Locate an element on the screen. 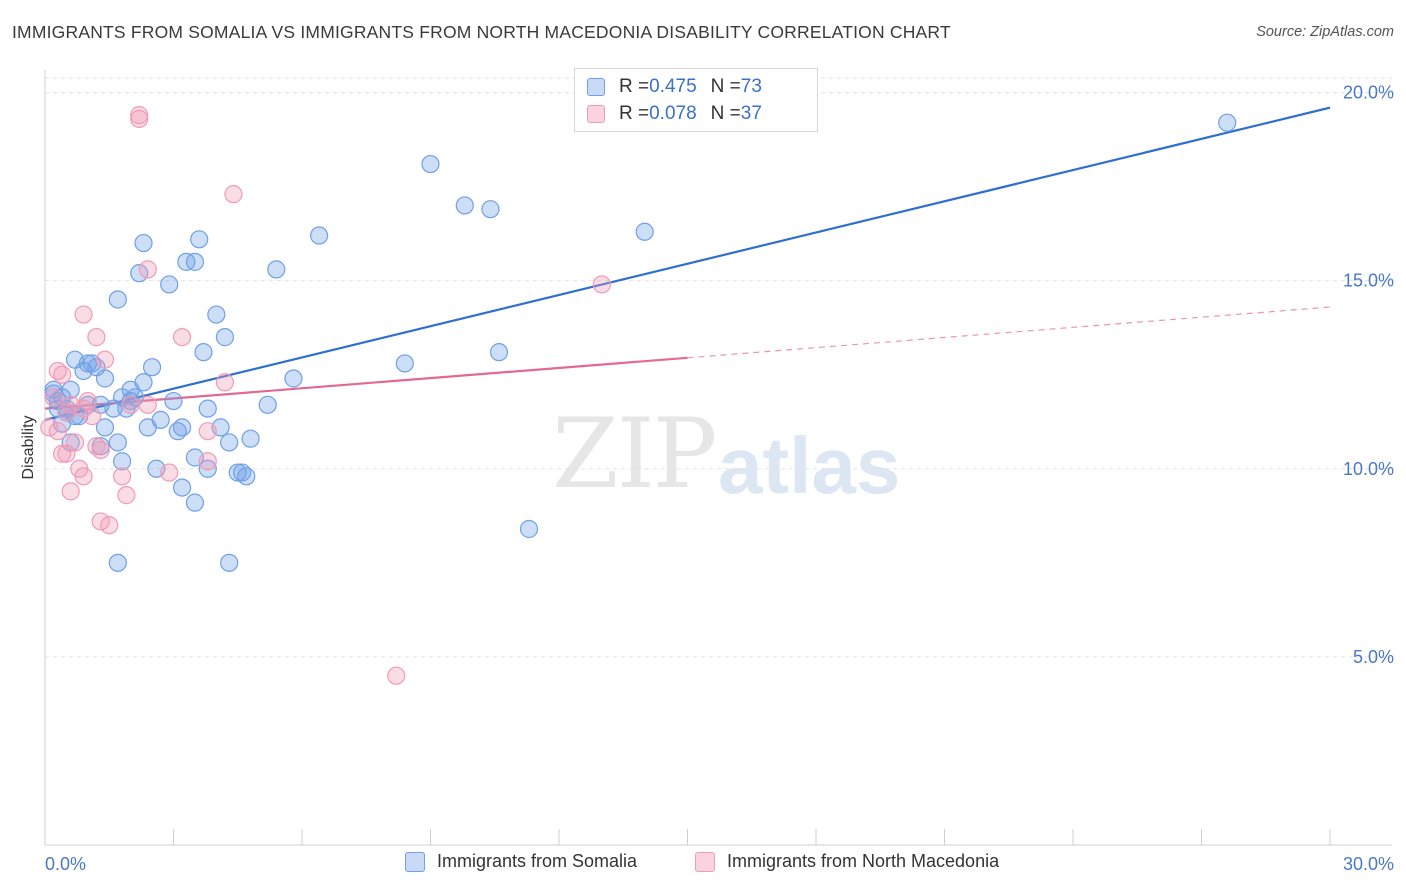 Image resolution: width=1406 pixels, height=892 pixels. y-tick-label: 5.0% is located at coordinates (1373, 657).